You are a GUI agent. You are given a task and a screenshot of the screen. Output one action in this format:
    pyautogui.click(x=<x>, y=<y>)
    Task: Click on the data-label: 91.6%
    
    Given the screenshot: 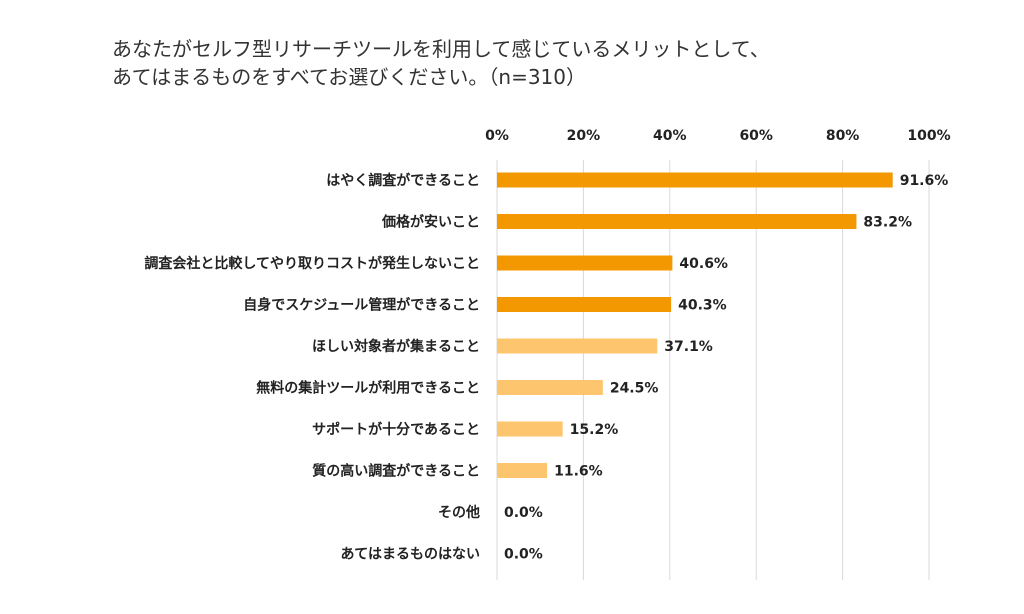 What is the action you would take?
    pyautogui.click(x=924, y=181)
    